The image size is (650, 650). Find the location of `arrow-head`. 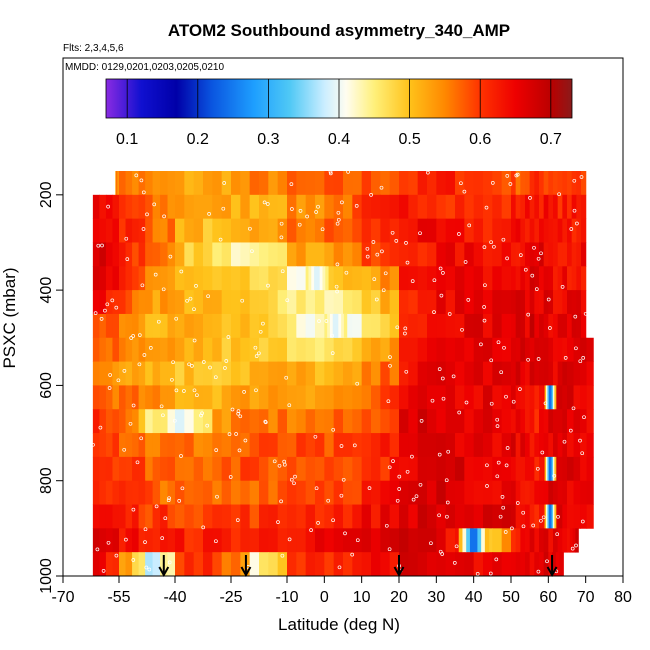

arrow-head is located at coordinates (164, 572).